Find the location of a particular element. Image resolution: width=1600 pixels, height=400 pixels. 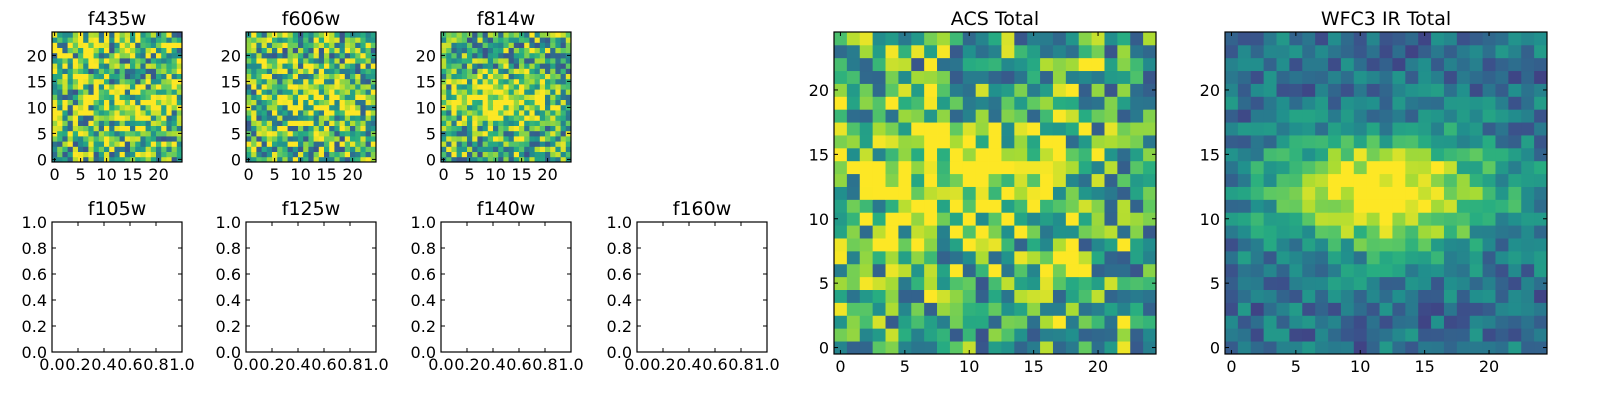

panel-title: f125w is located at coordinates (311, 209).